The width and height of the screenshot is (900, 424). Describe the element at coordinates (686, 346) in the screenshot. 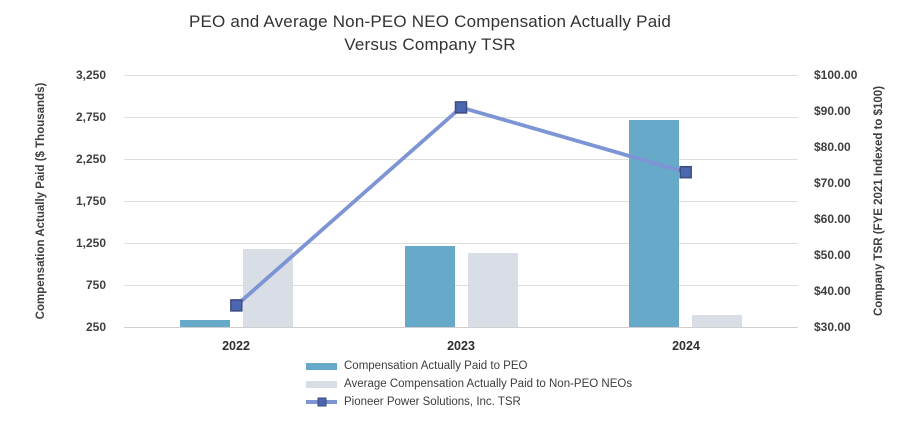

I see `x-axis-label-2024: 2024` at that location.